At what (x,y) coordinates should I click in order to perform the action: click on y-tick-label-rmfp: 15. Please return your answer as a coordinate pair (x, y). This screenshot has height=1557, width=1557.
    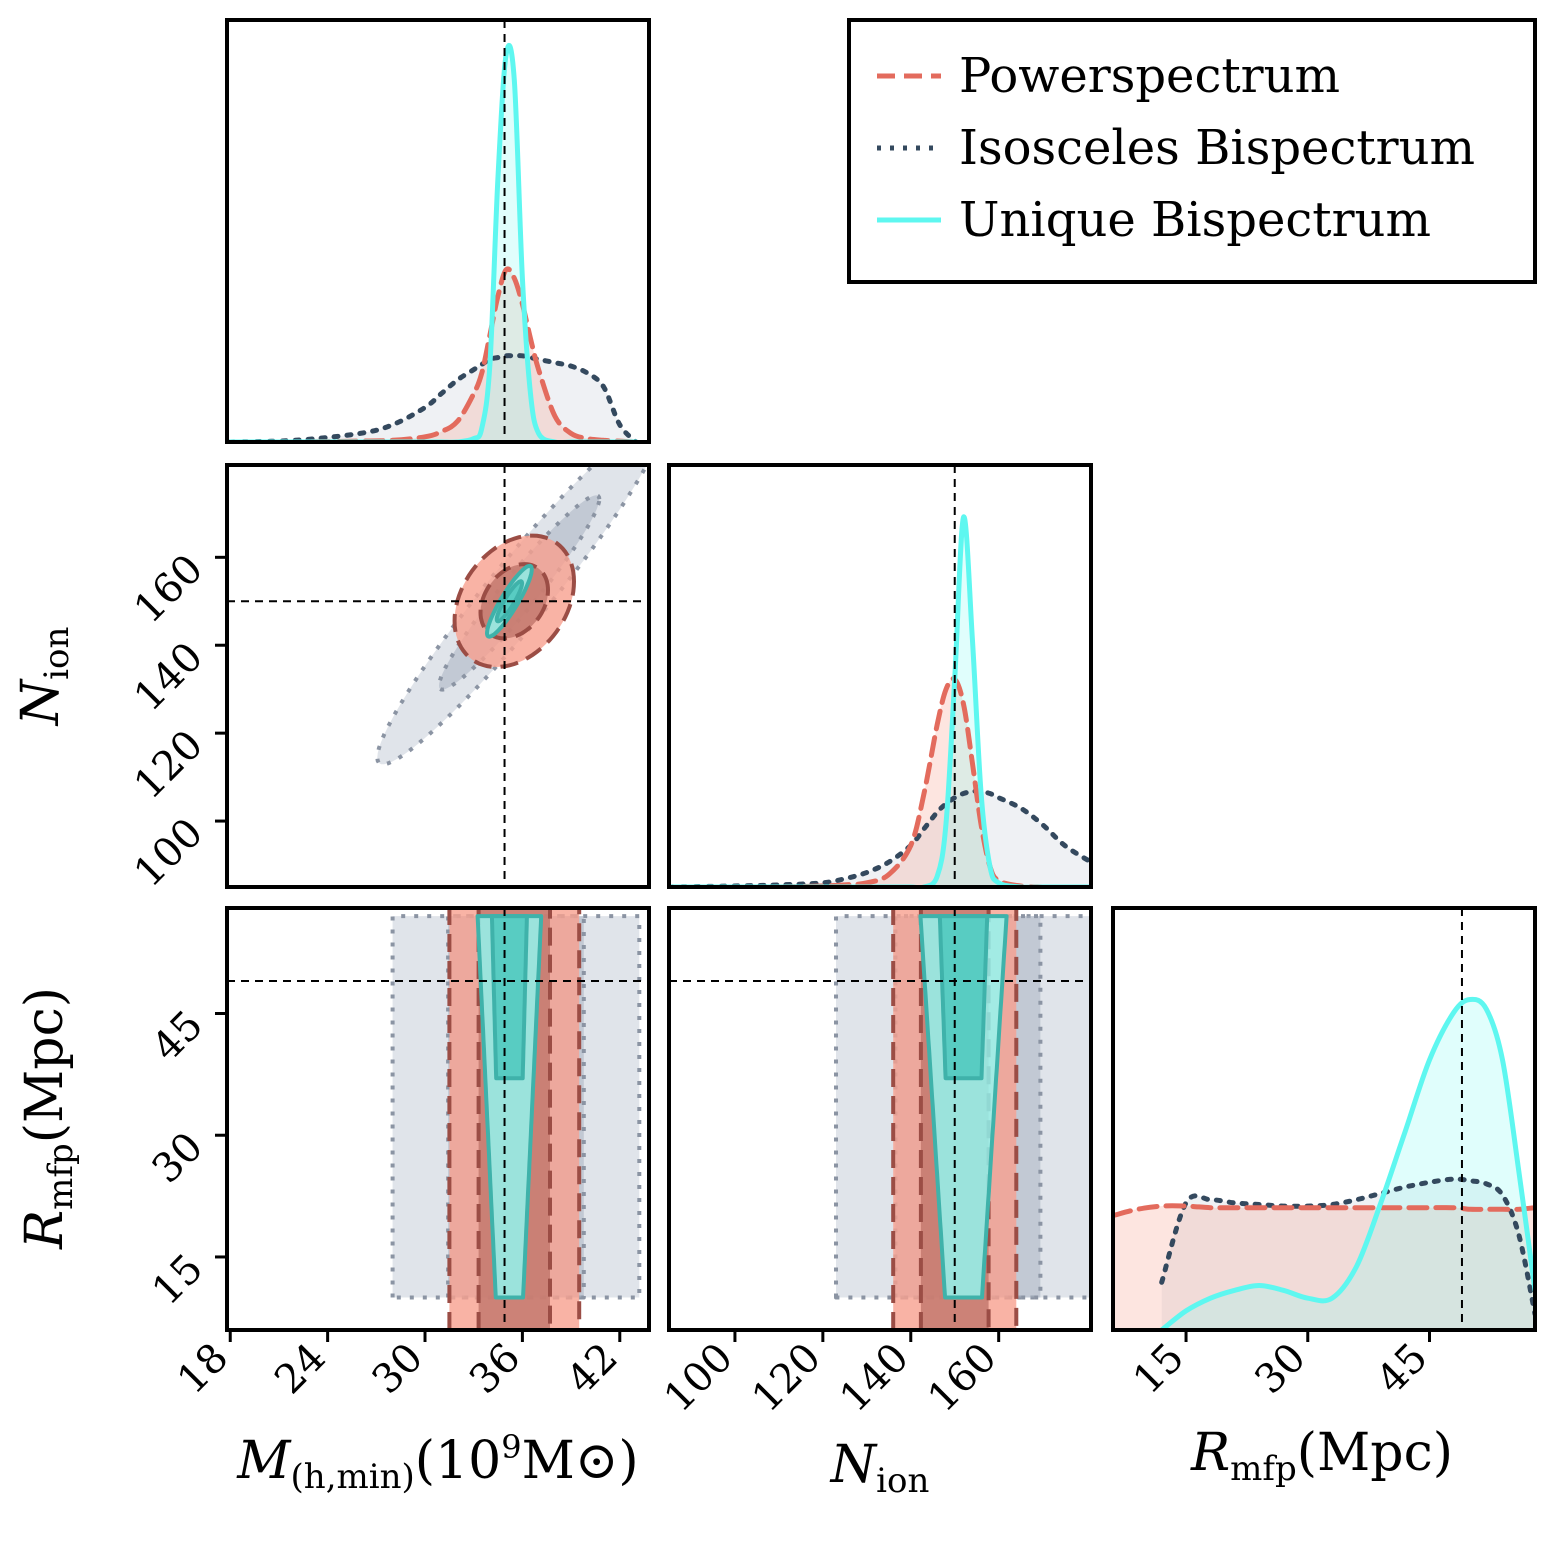
    Looking at the image, I should click on (178, 1280).